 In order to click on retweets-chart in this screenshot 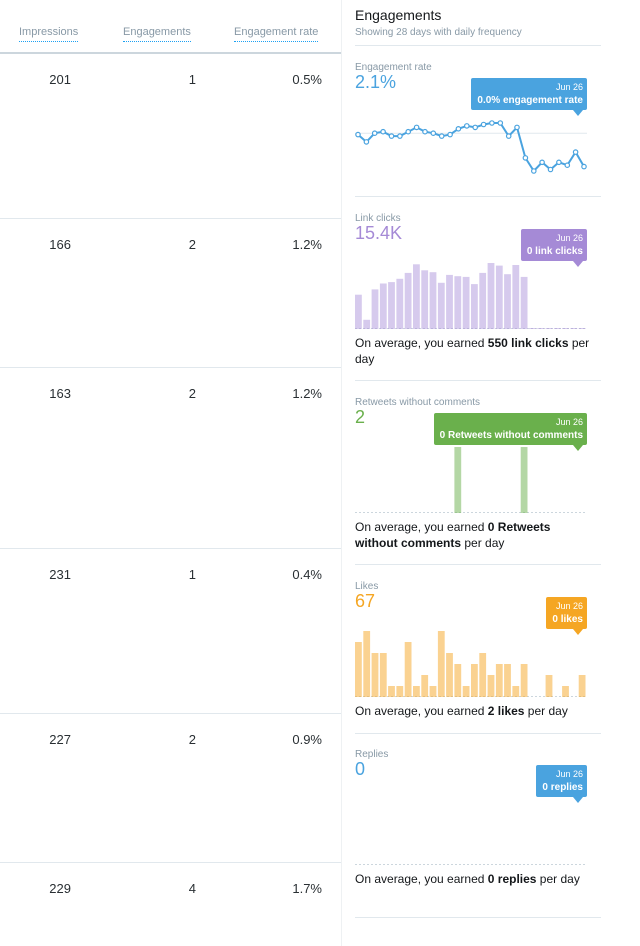, I will do `click(471, 480)`.